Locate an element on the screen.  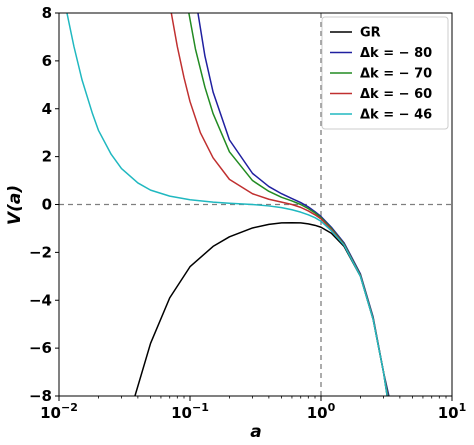
y-tick-label: −2 is located at coordinates (40, 252).